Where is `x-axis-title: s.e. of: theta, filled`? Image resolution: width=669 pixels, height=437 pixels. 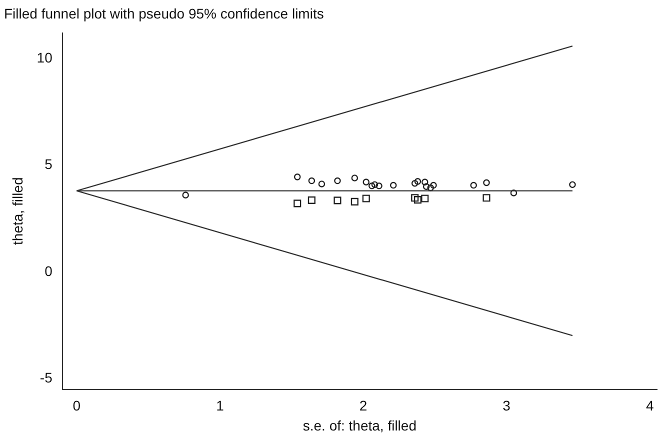
x-axis-title: s.e. of: theta, filled is located at coordinates (359, 425).